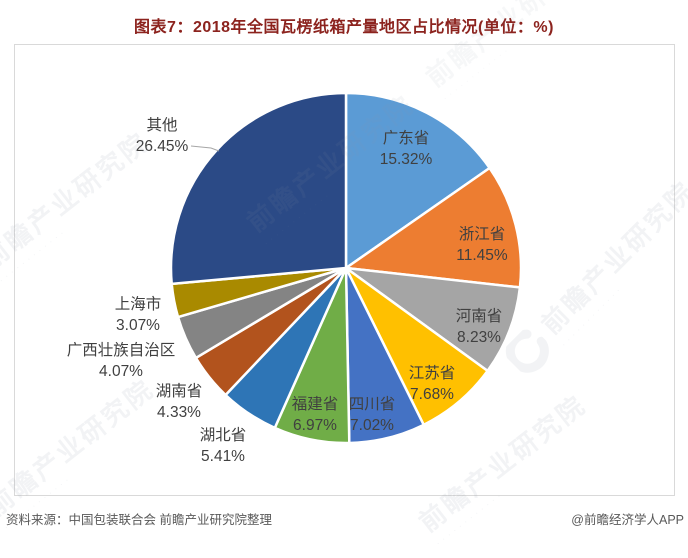  What do you see at coordinates (315, 404) in the screenshot?
I see `slice-name-福建省: 福建省` at bounding box center [315, 404].